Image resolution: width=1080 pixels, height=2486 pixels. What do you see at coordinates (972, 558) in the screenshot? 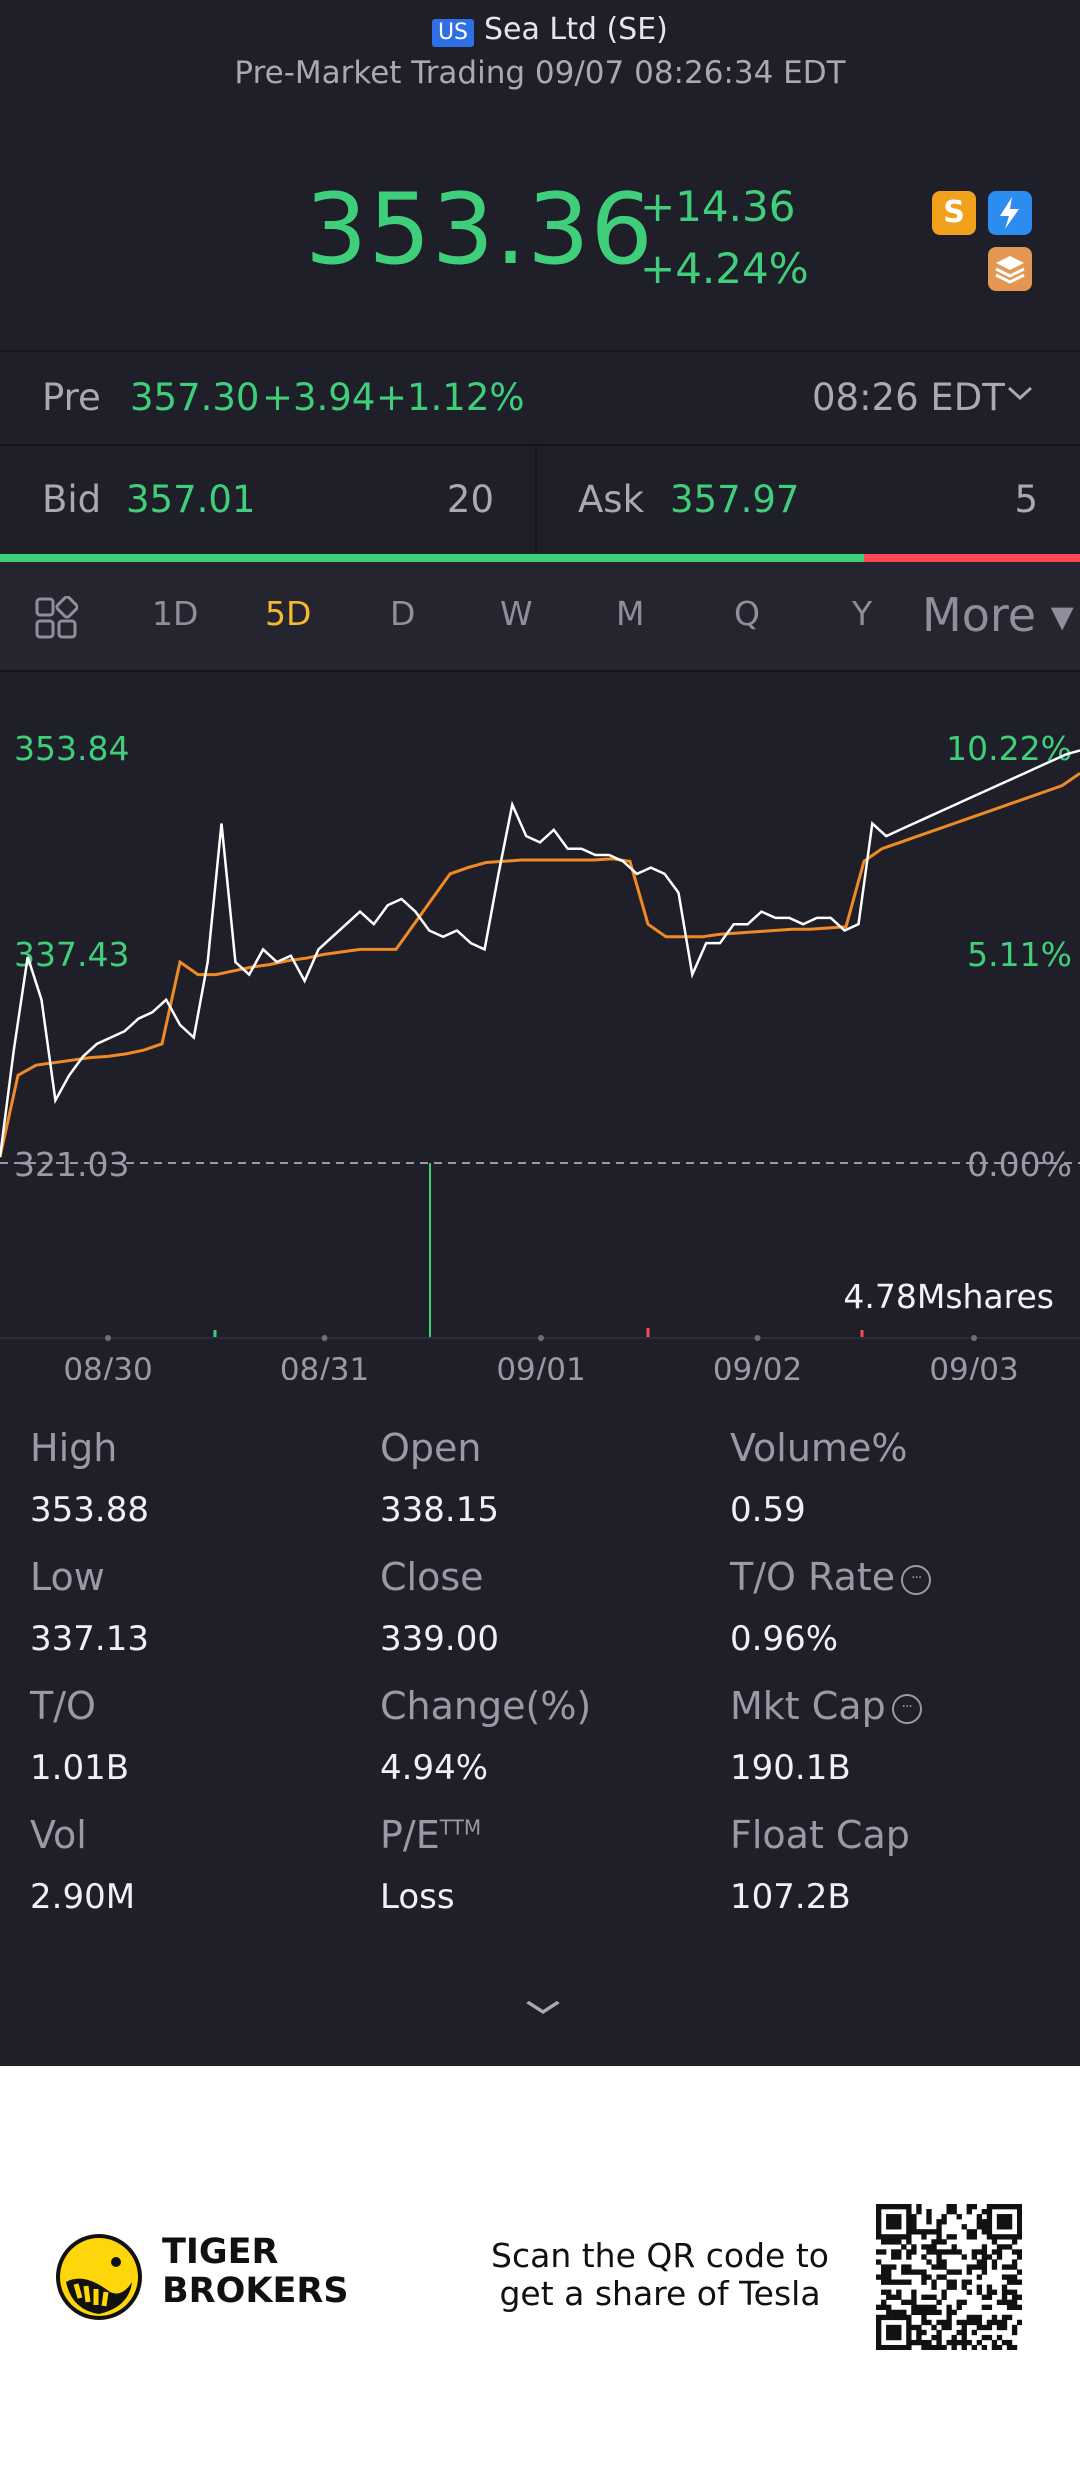
I see `ask-ratio-bar` at bounding box center [972, 558].